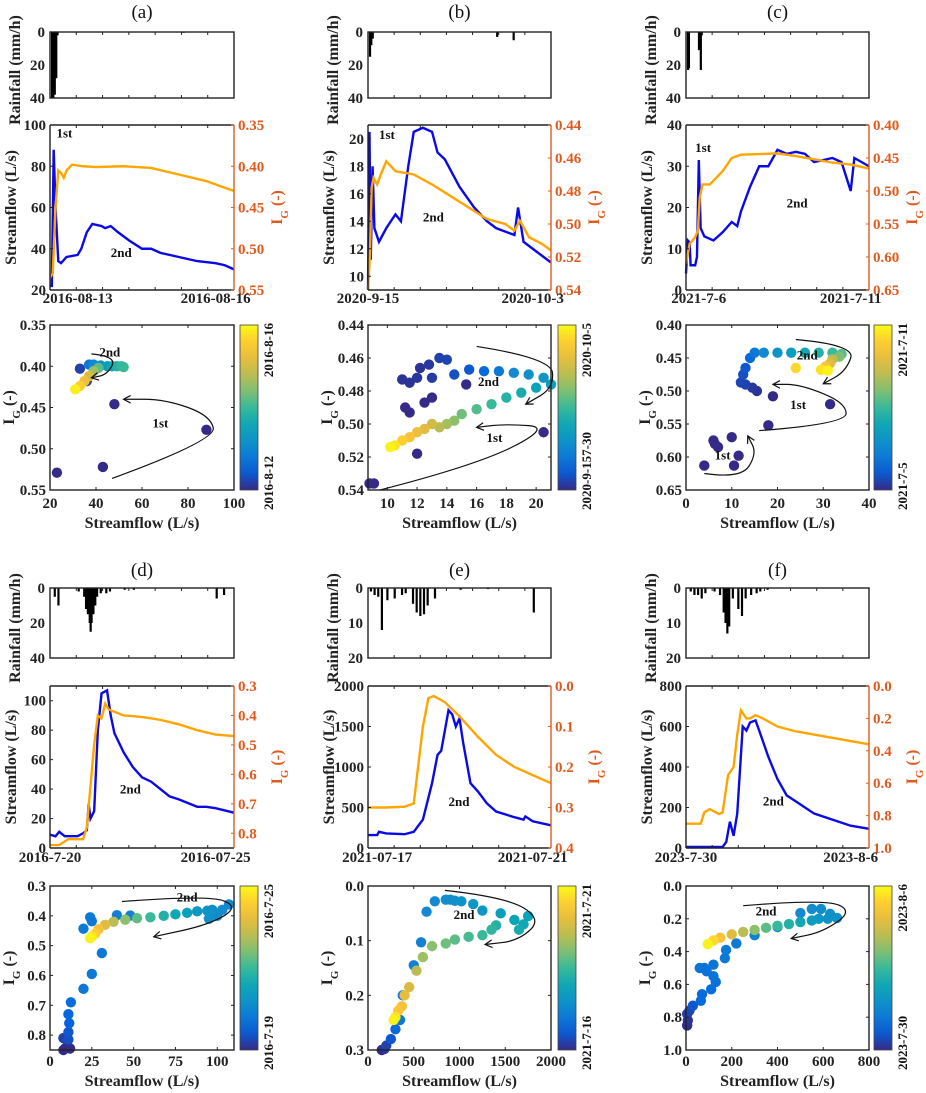  Describe the element at coordinates (477, 504) in the screenshot. I see `scatter-xtick-label: 16` at that location.